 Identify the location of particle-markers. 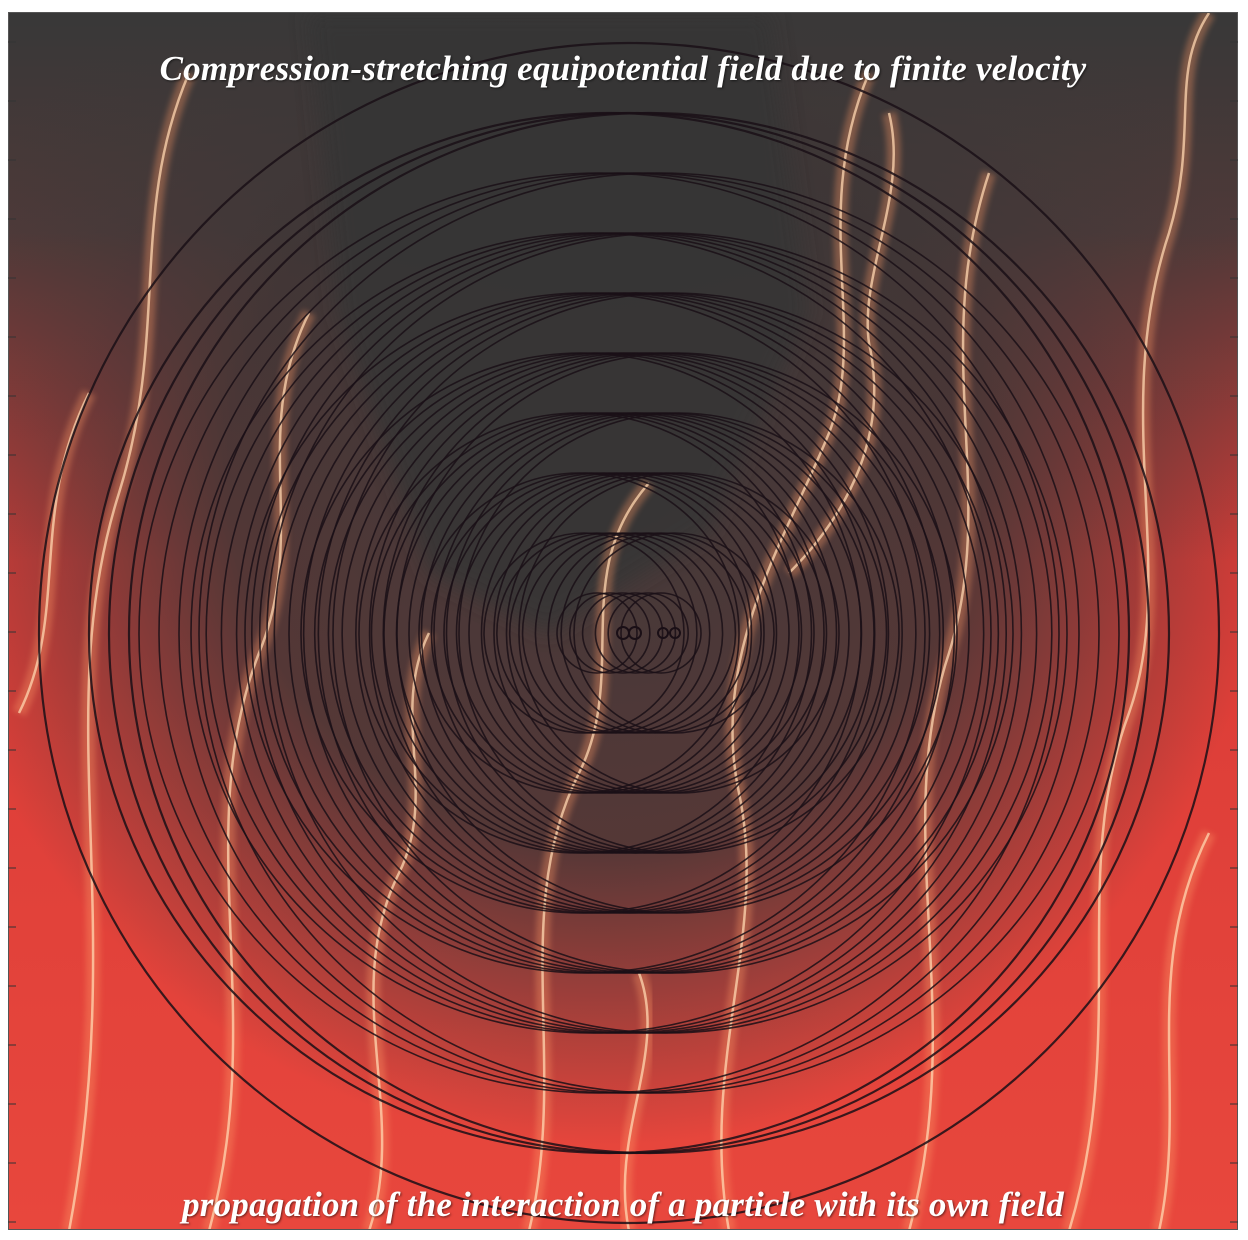
(648, 633).